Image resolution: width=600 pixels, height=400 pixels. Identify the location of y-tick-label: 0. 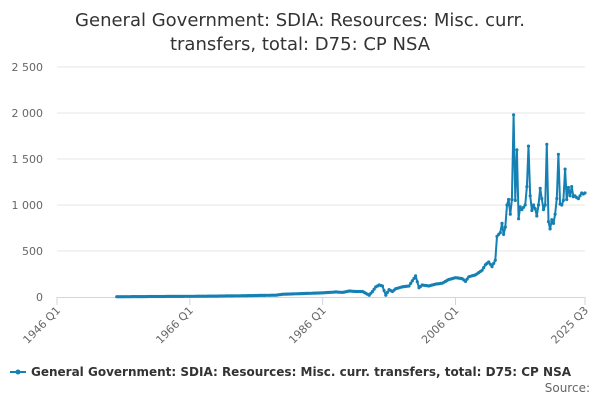
(39, 297).